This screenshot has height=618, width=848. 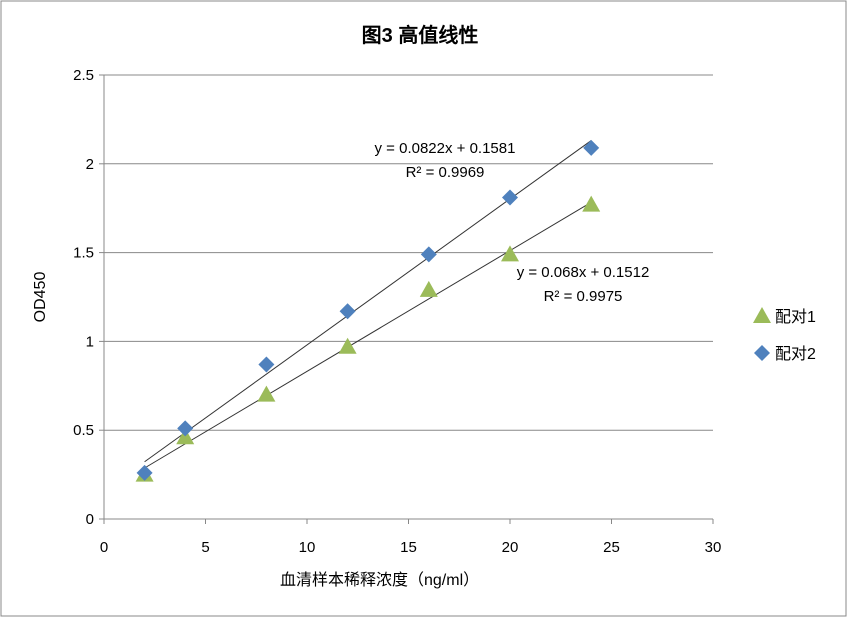 What do you see at coordinates (795, 317) in the screenshot?
I see `legend-label: 配对1` at bounding box center [795, 317].